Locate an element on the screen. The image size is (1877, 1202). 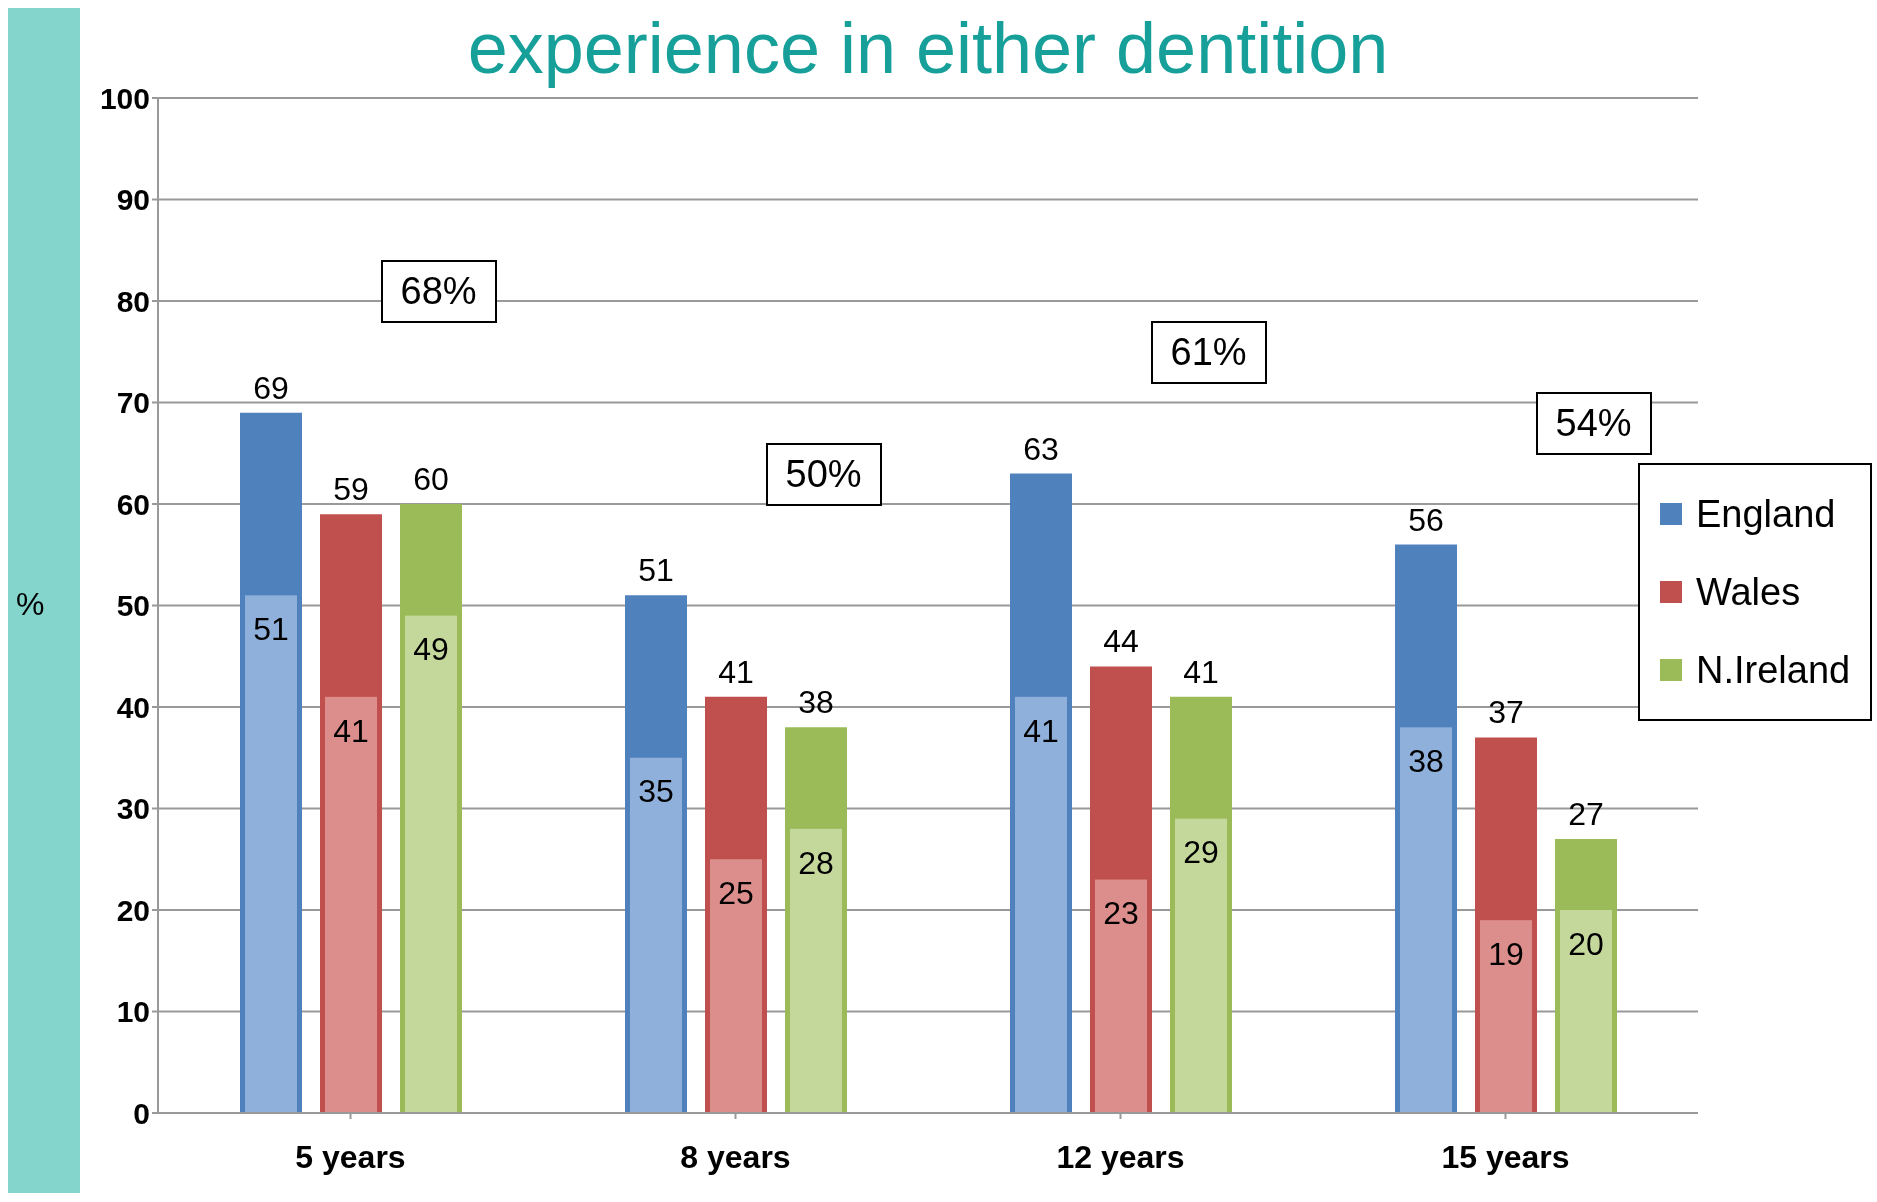
data-label: 44 is located at coordinates (1121, 641).